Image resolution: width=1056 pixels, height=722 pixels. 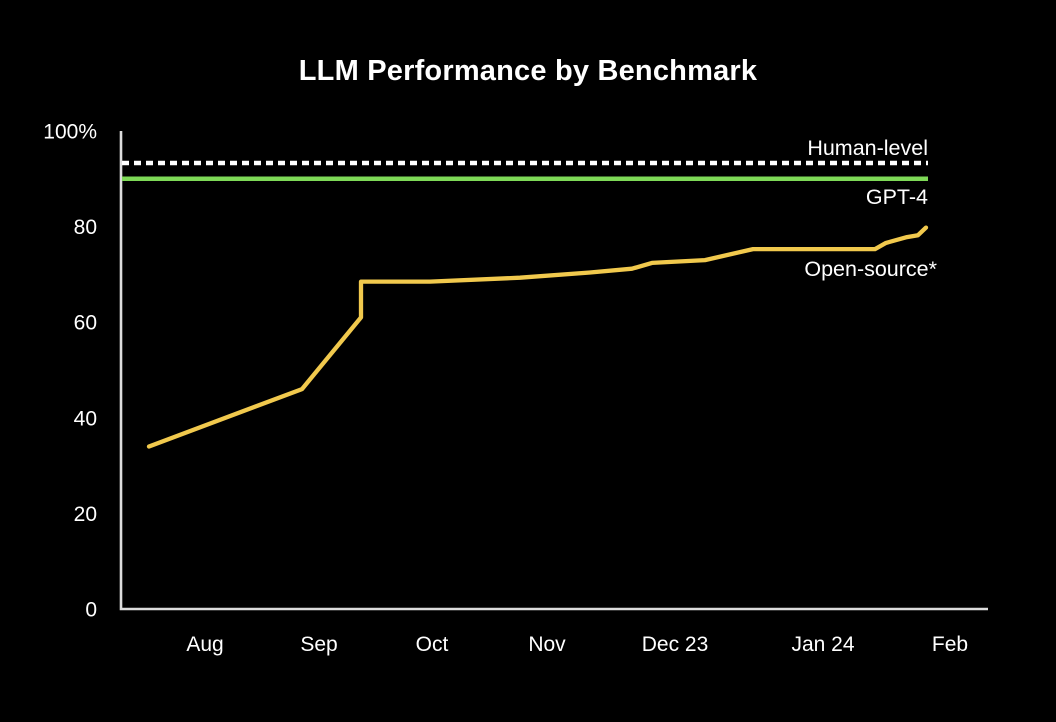 What do you see at coordinates (897, 197) in the screenshot?
I see `gpt4-label: GPT-4` at bounding box center [897, 197].